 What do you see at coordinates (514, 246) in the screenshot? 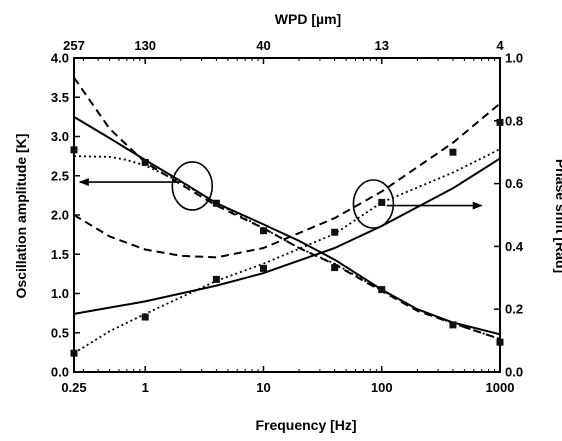
I see `y2-tick-label: 0.4` at bounding box center [514, 246].